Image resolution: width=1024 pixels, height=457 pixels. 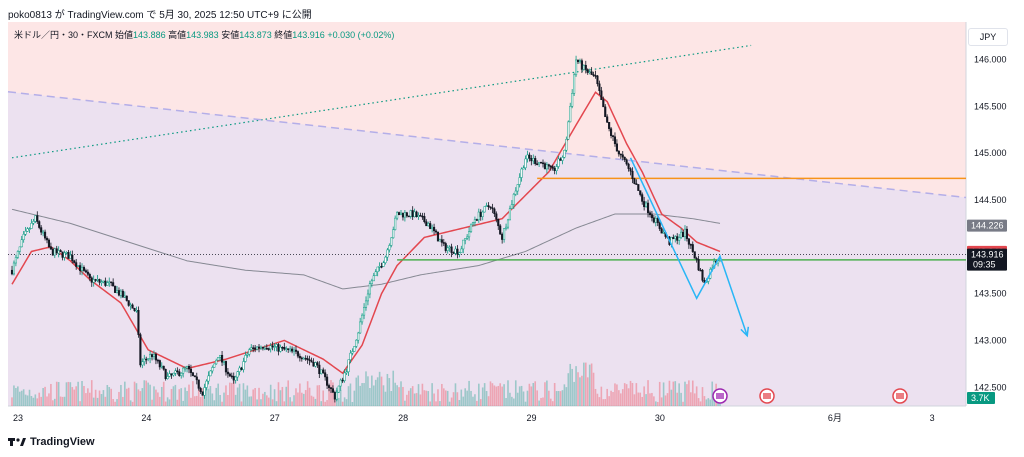 What do you see at coordinates (124, 35) in the screenshot?
I see `open-label: 始値` at bounding box center [124, 35].